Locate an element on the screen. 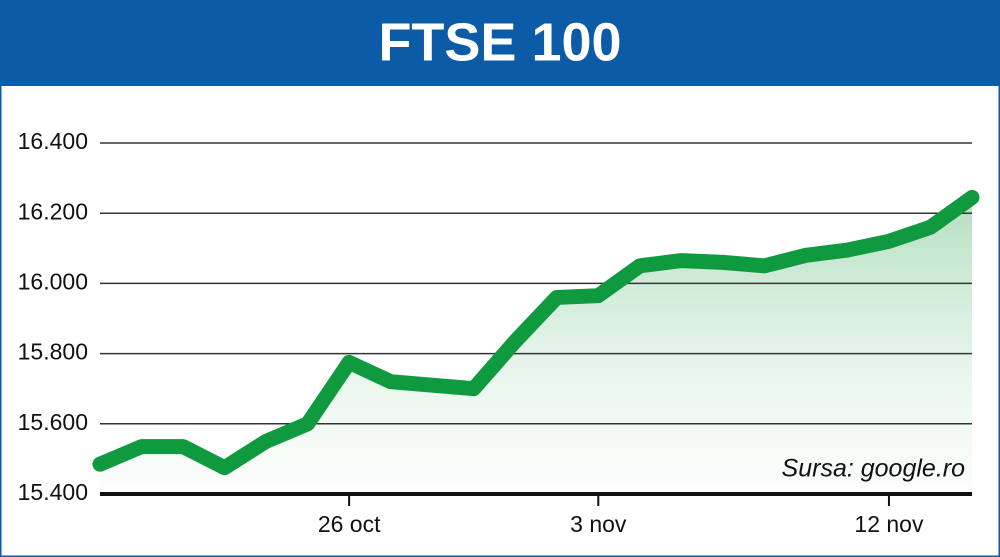 This screenshot has height=557, width=1000. x-tick-label: 26 oct is located at coordinates (349, 524).